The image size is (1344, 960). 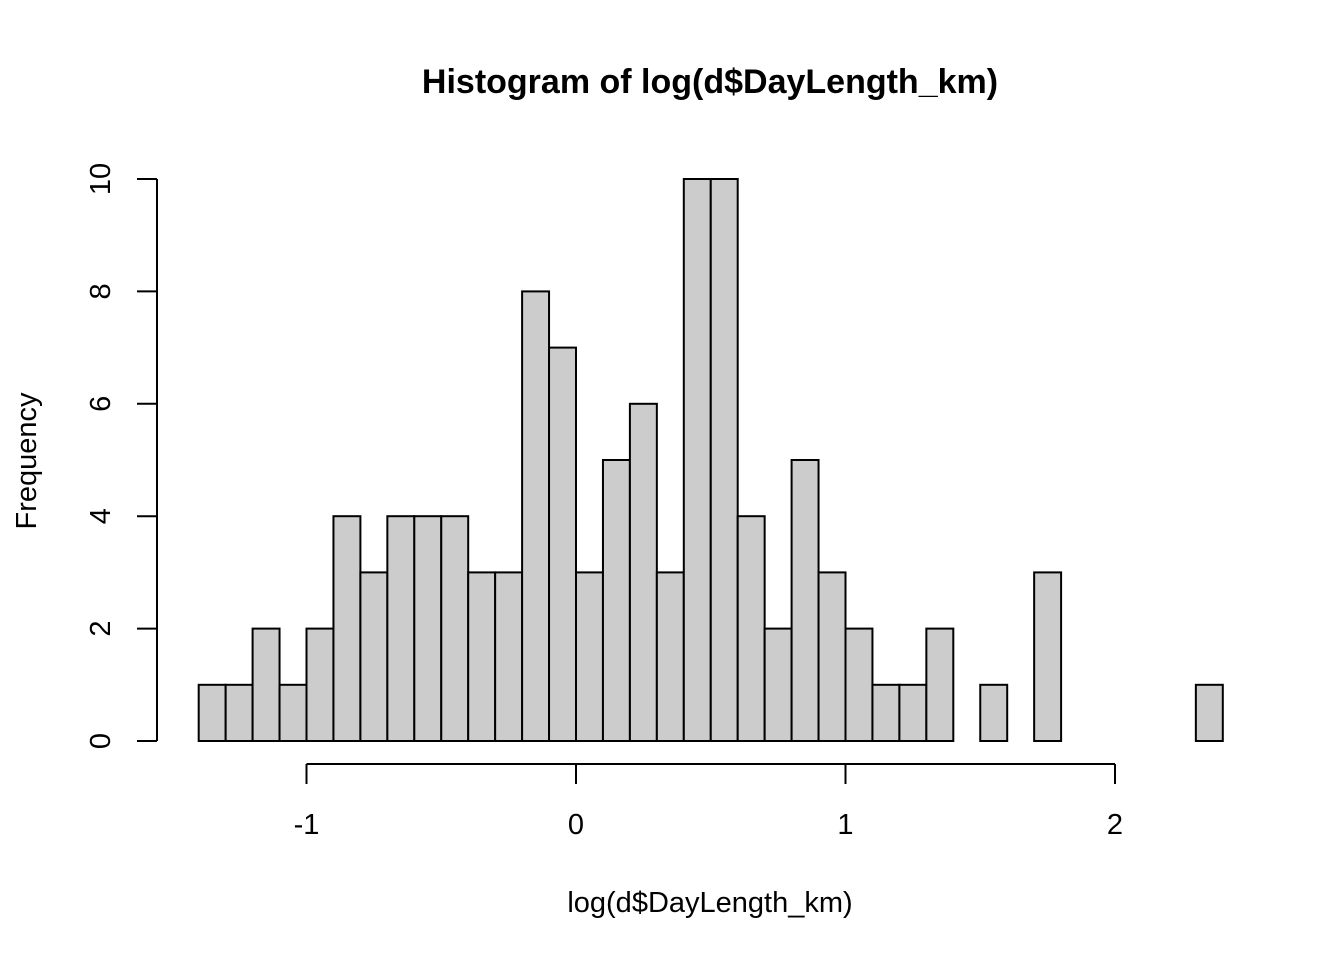 I want to click on x-axis: -1 0 1 2, so click(x=708, y=802).